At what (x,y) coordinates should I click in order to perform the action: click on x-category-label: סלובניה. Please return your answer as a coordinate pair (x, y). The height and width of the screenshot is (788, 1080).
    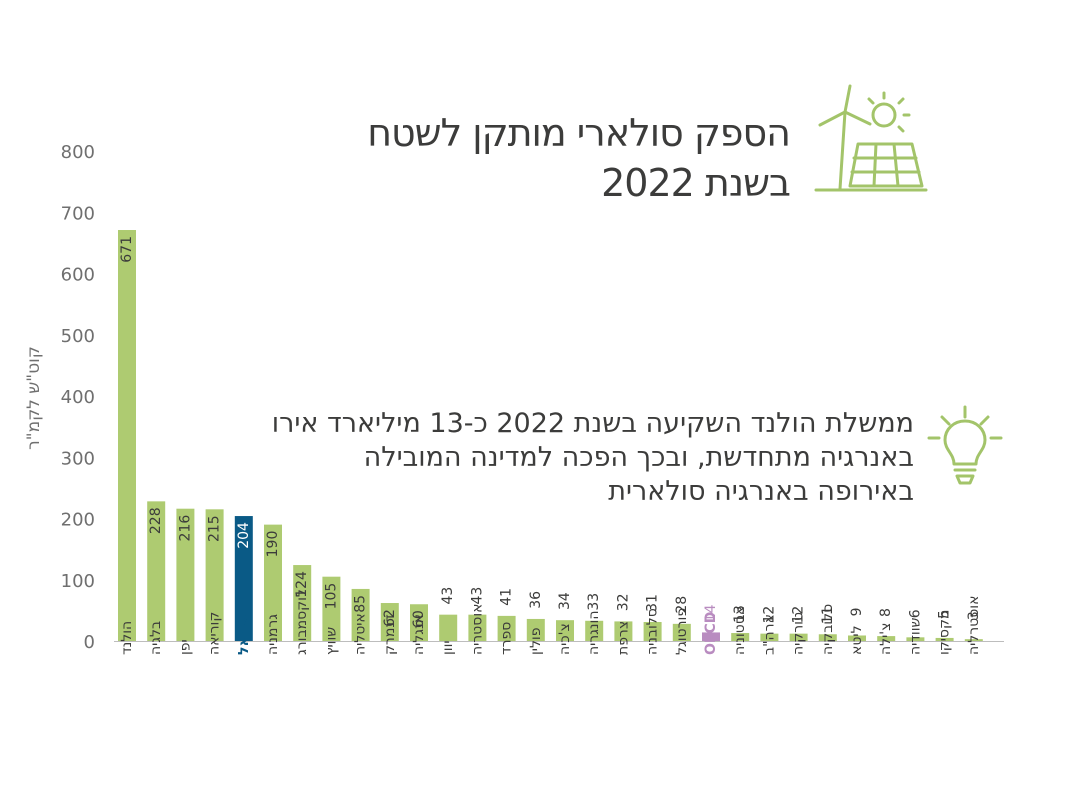
    Looking at the image, I should click on (653, 631).